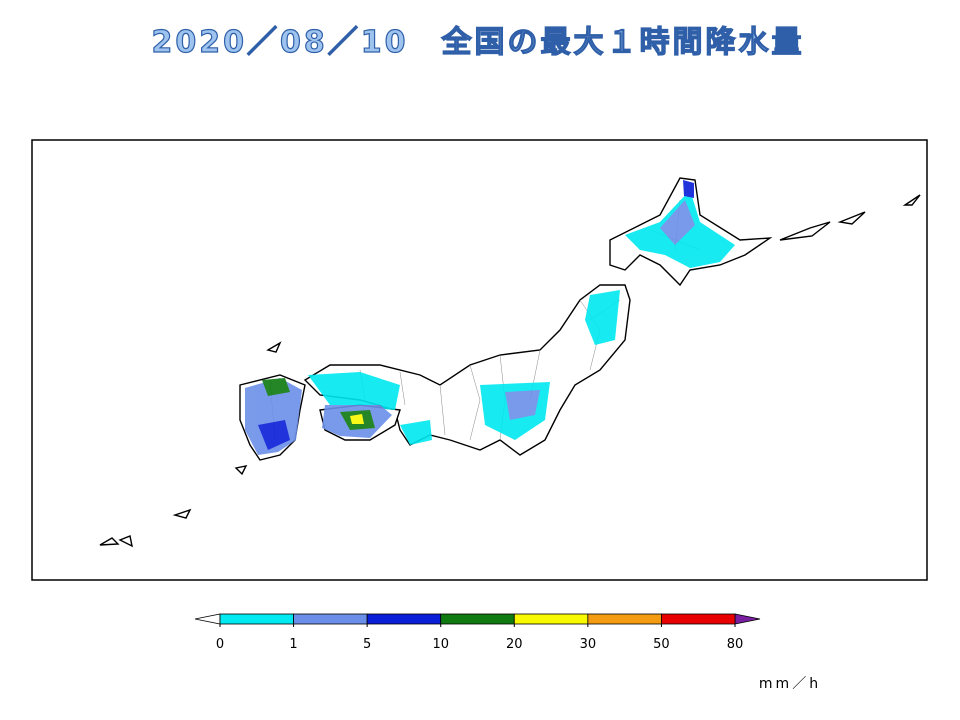 The width and height of the screenshot is (960, 720). Describe the element at coordinates (735, 644) in the screenshot. I see `colorbar-tick-label: 80` at that location.